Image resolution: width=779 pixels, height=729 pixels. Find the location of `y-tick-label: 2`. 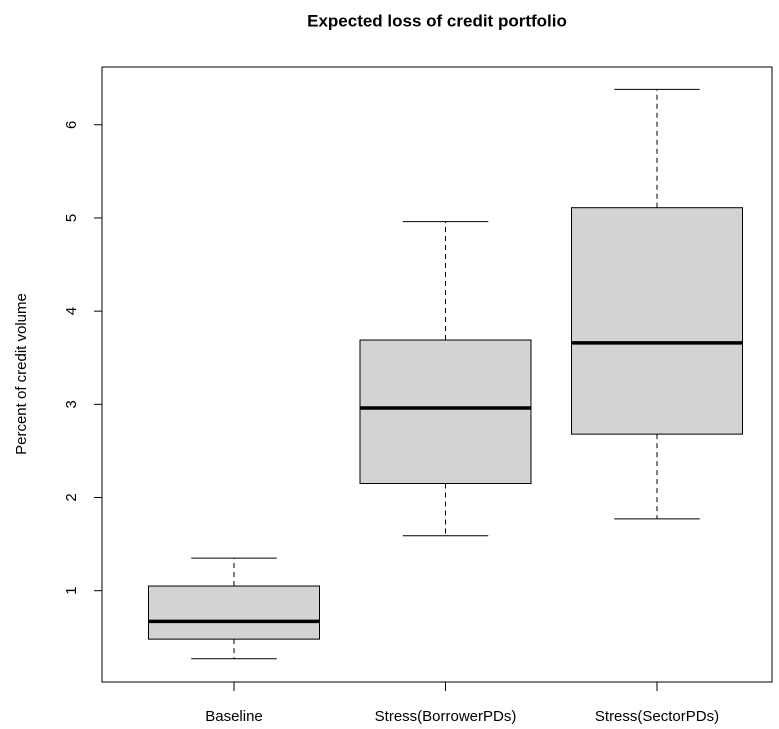

y-tick-label: 2 is located at coordinates (71, 497).